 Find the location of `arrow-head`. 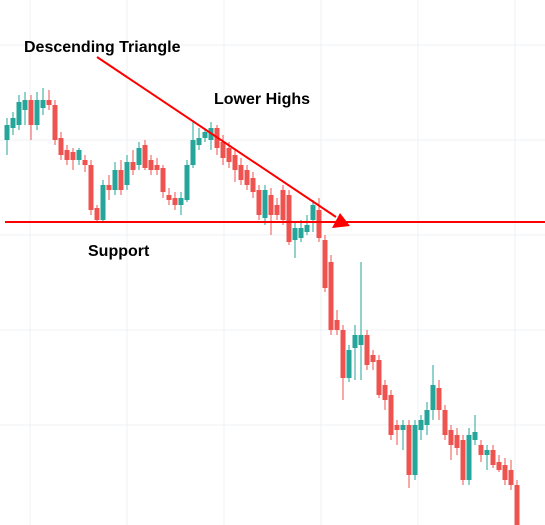

arrow-head is located at coordinates (341, 220).